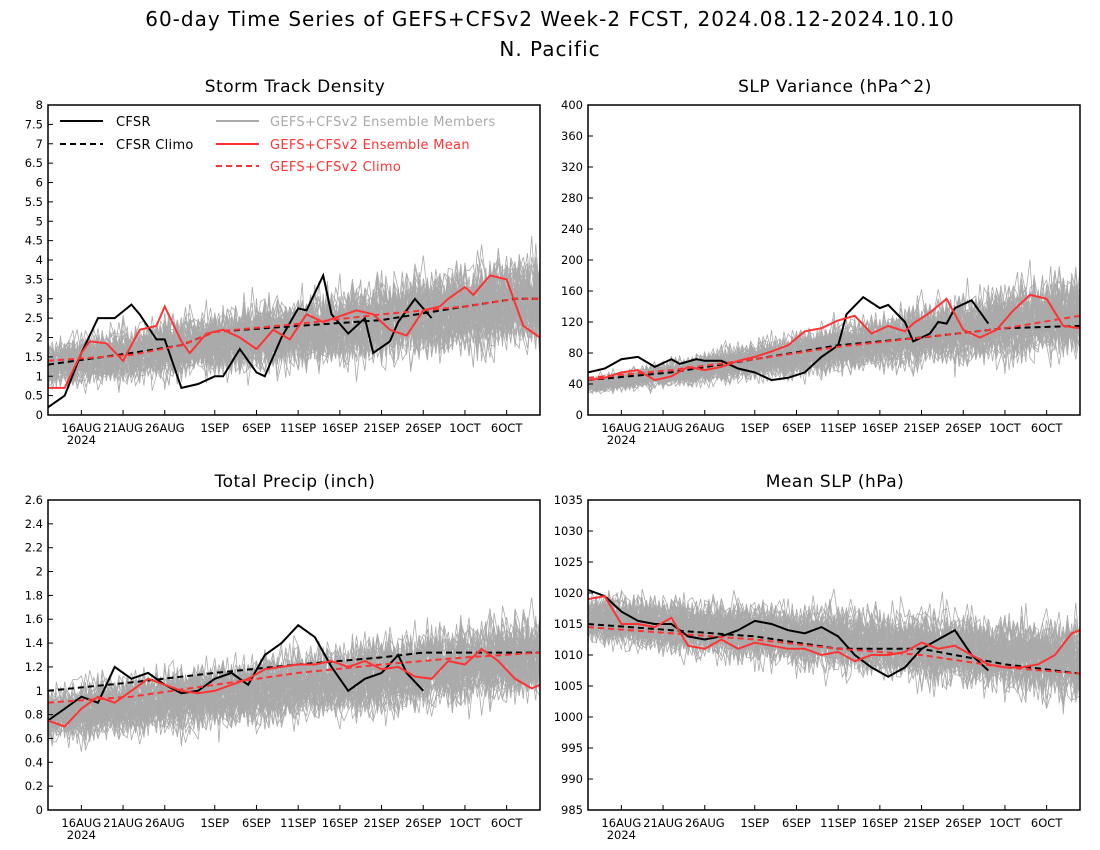 The height and width of the screenshot is (850, 1100). What do you see at coordinates (34, 279) in the screenshot?
I see `y-tick-label: 3.5` at bounding box center [34, 279].